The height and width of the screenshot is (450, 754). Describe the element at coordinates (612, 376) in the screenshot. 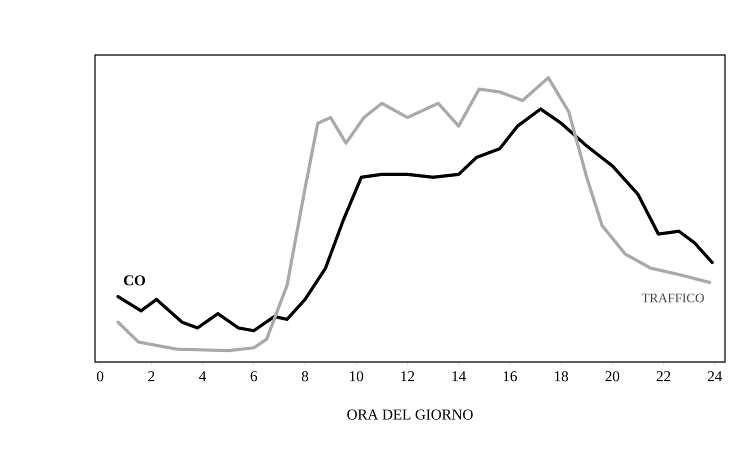

I see `x-tick-label: 20` at that location.